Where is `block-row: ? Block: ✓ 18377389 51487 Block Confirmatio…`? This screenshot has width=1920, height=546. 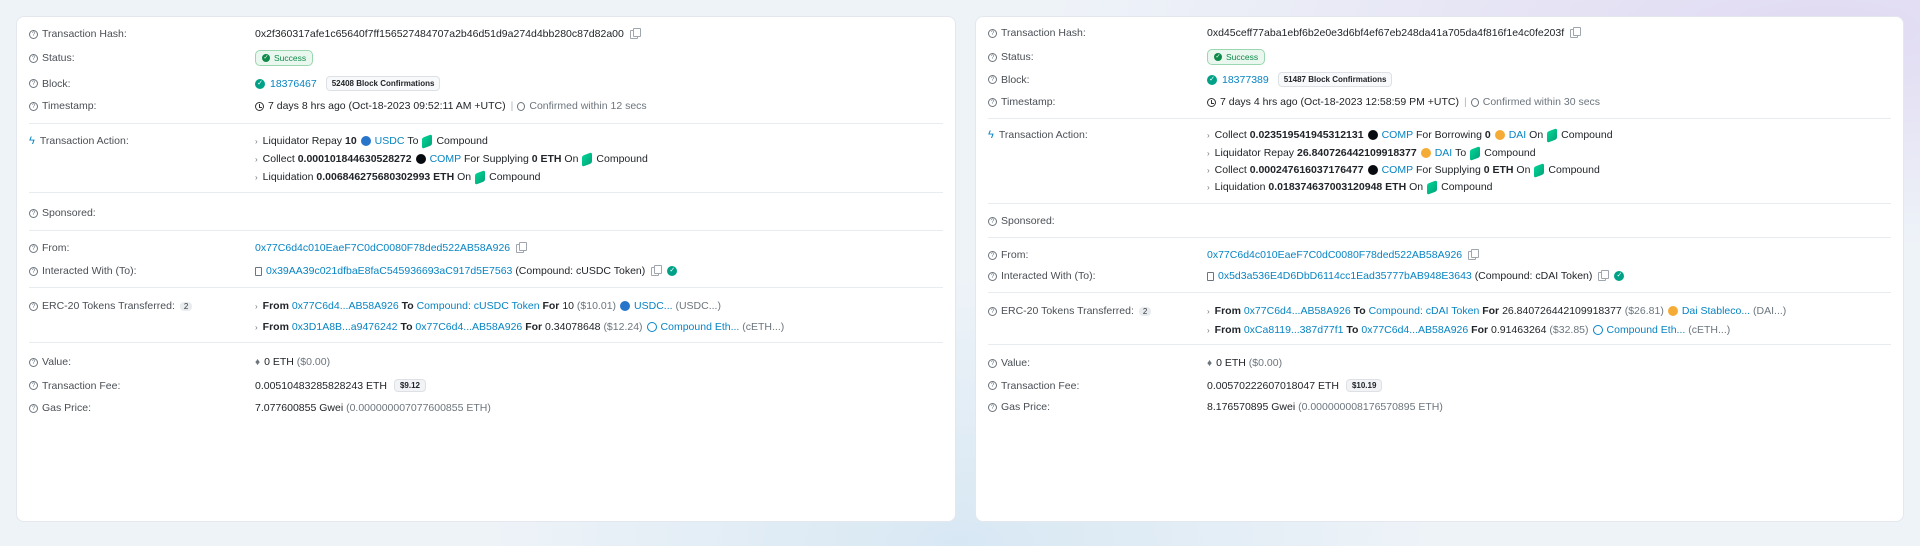
block-row: ? Block: ✓ 18377389 51487 Block Confirmatio… is located at coordinates (1439, 79).